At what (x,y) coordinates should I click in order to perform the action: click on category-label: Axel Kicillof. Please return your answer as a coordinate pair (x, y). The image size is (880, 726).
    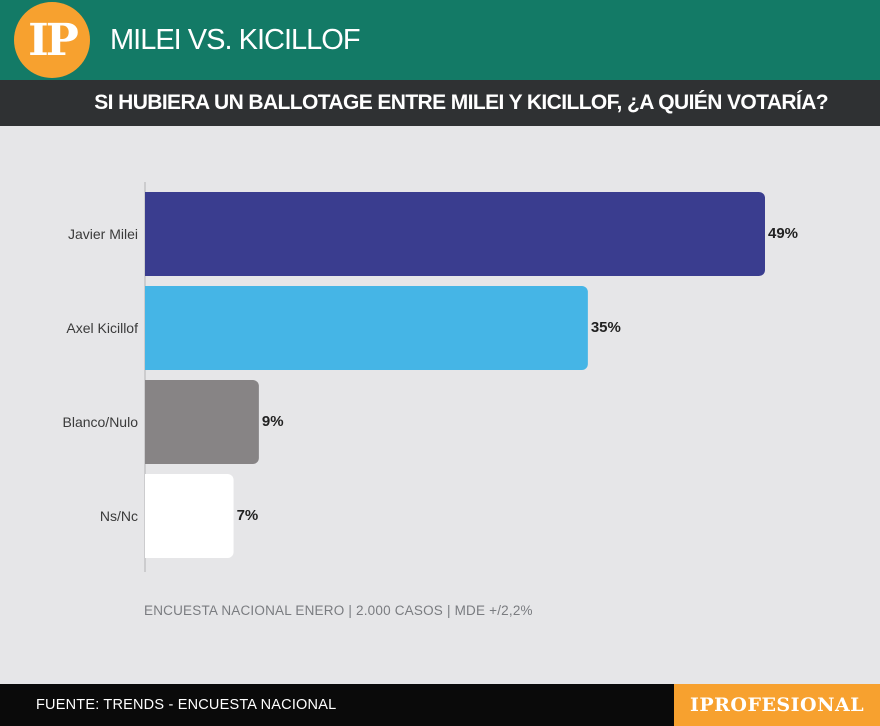
    Looking at the image, I should click on (102, 328).